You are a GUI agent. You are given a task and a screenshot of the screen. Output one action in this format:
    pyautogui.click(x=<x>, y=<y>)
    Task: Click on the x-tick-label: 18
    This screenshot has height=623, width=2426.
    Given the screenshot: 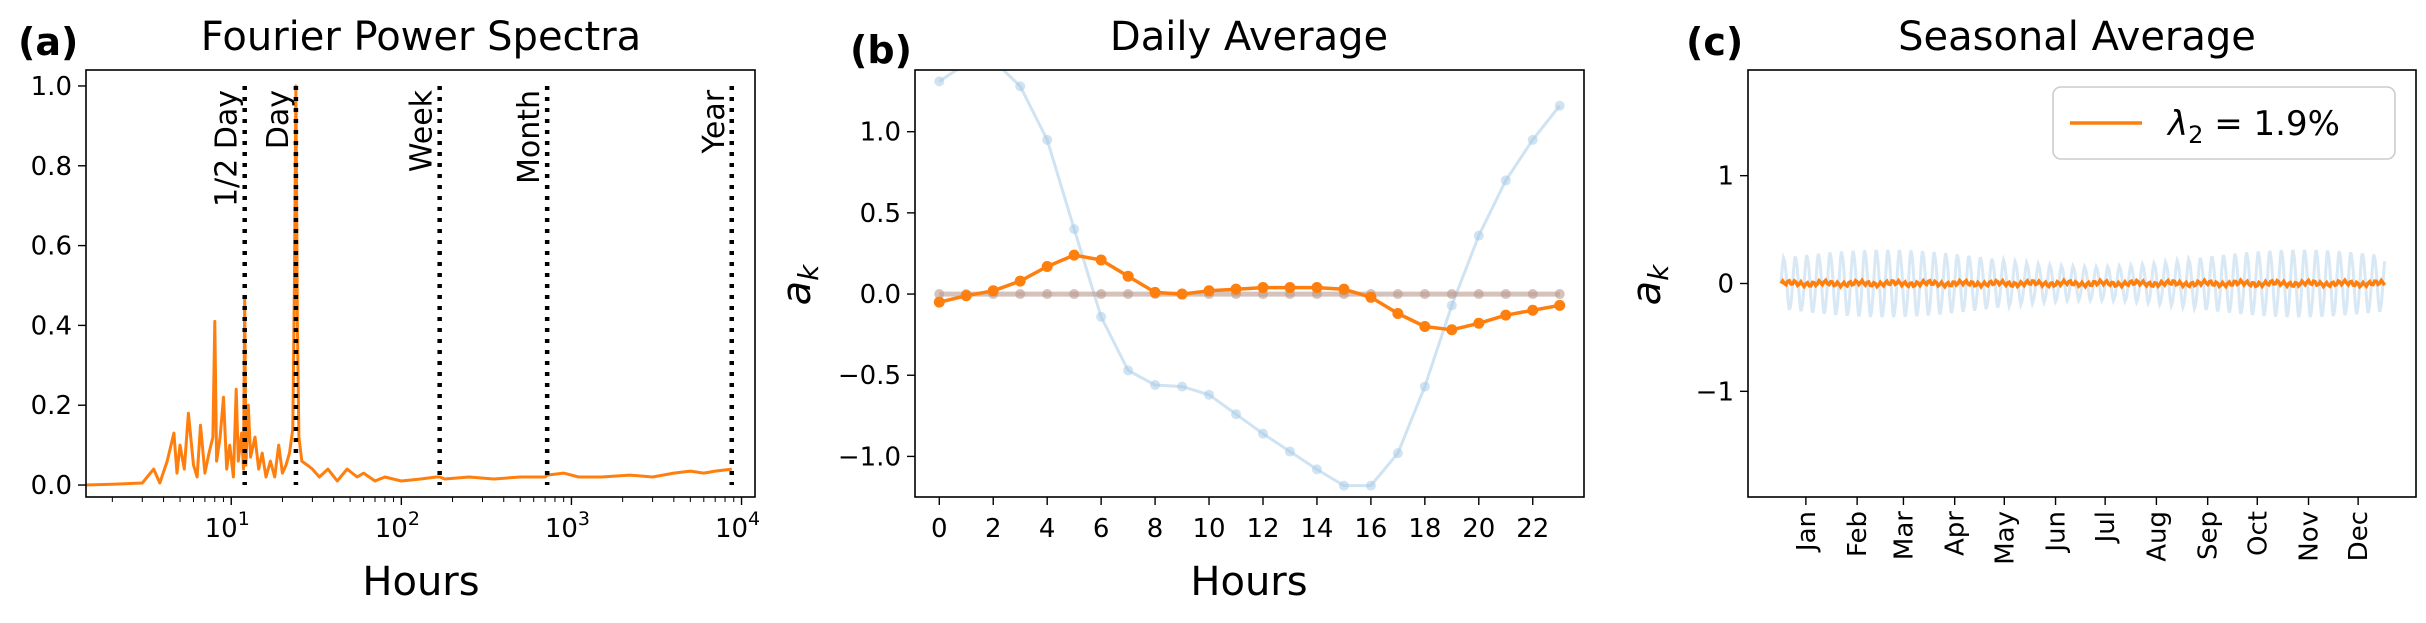 What is the action you would take?
    pyautogui.click(x=1424, y=529)
    